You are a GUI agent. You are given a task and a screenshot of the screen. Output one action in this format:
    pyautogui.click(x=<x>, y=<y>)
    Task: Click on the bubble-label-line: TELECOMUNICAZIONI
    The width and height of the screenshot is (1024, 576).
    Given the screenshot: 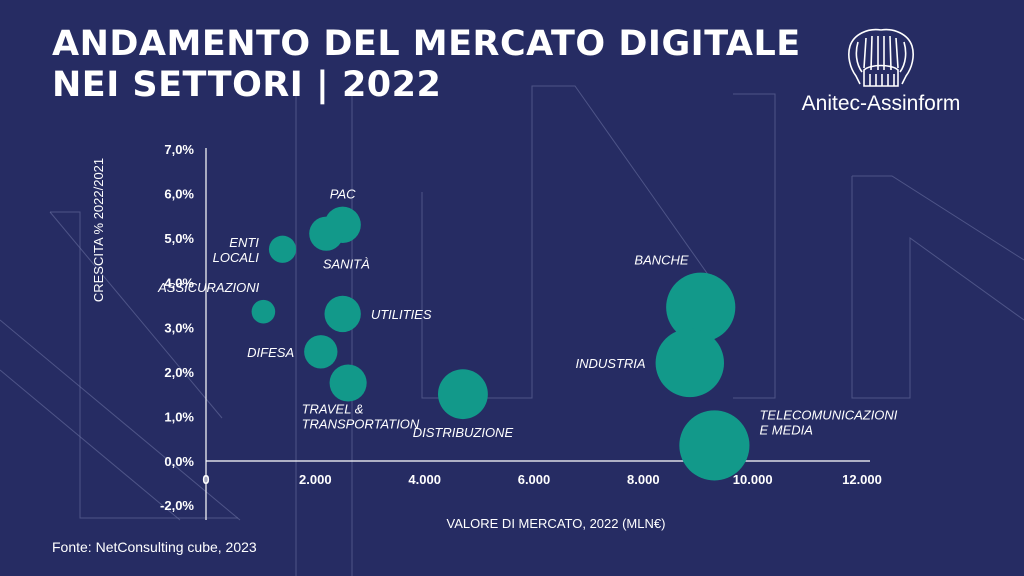 What is the action you would take?
    pyautogui.click(x=828, y=414)
    